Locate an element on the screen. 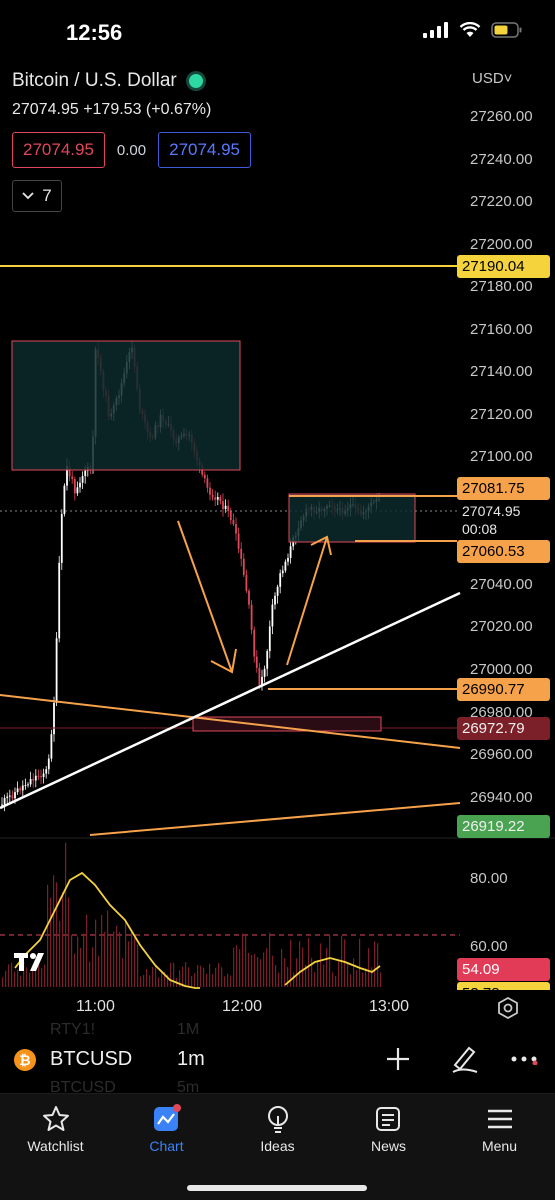  nav-ideas: Ideas is located at coordinates (277, 1131).